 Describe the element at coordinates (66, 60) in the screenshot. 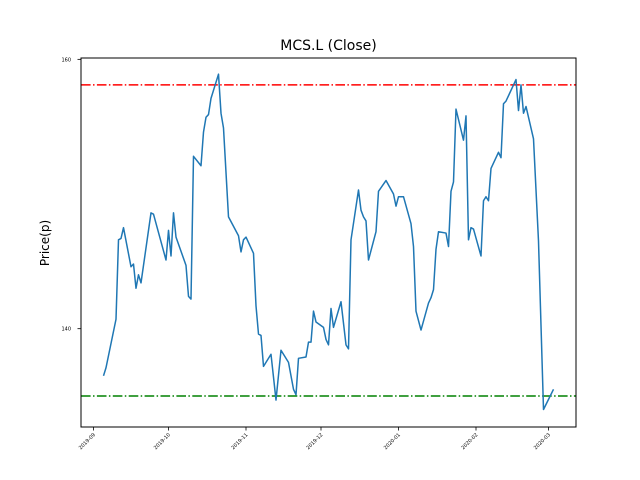

I see `y-tick-label: 160` at that location.